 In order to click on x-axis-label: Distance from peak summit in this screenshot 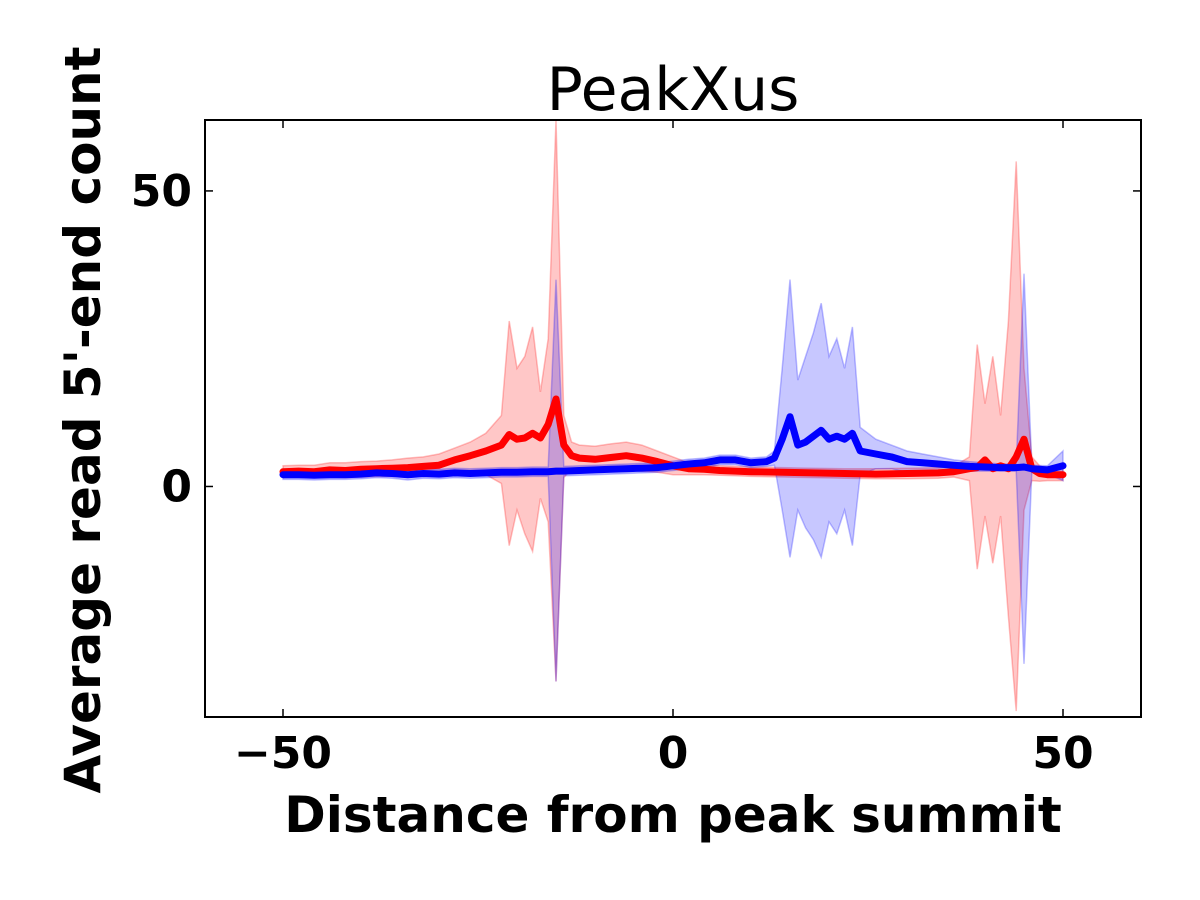, I will do `click(673, 815)`.